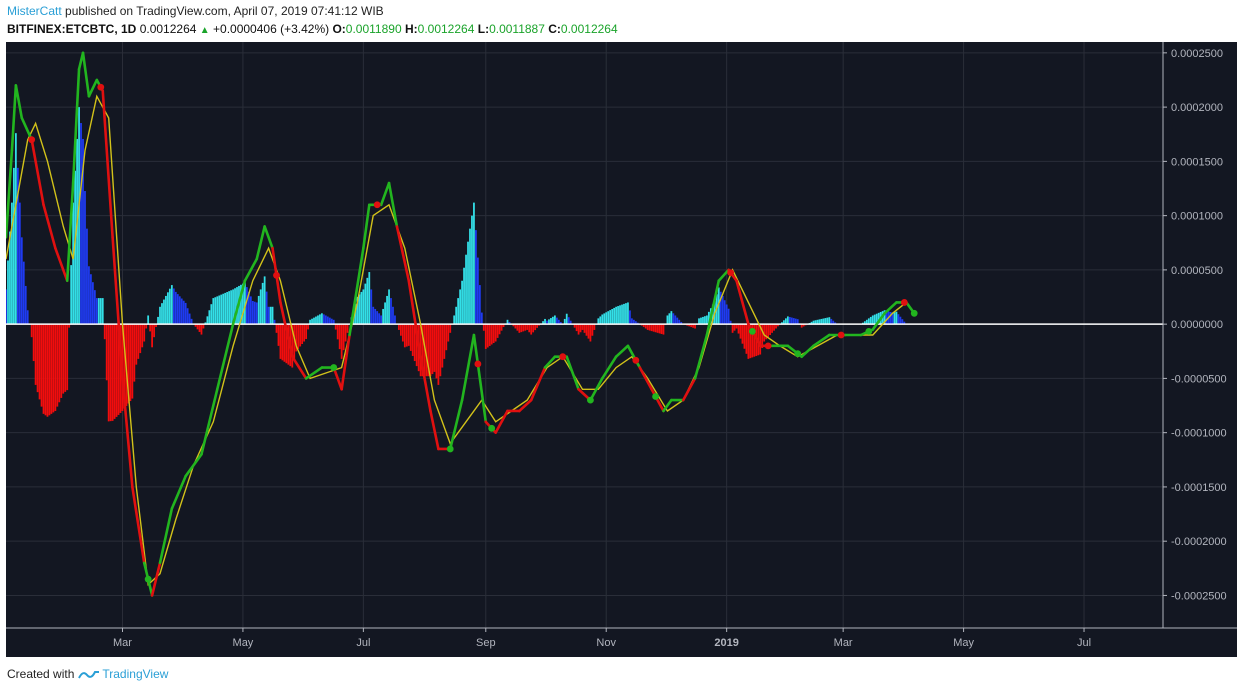 This screenshot has height=693, width=1243. What do you see at coordinates (655, 396) in the screenshot?
I see `bullish-cross-dot` at bounding box center [655, 396].